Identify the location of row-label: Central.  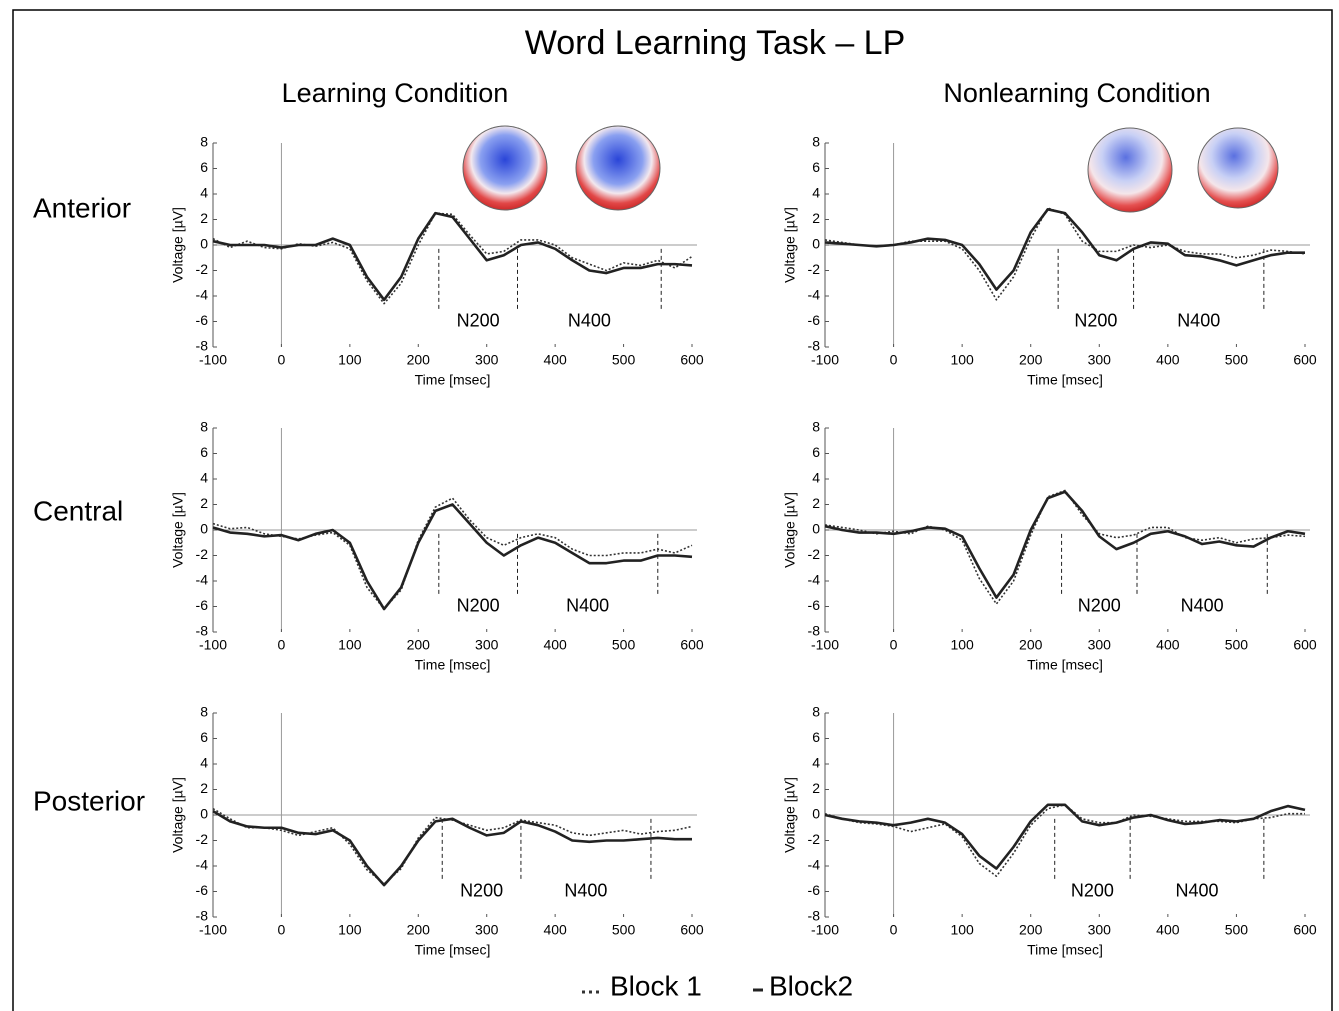
(78, 510).